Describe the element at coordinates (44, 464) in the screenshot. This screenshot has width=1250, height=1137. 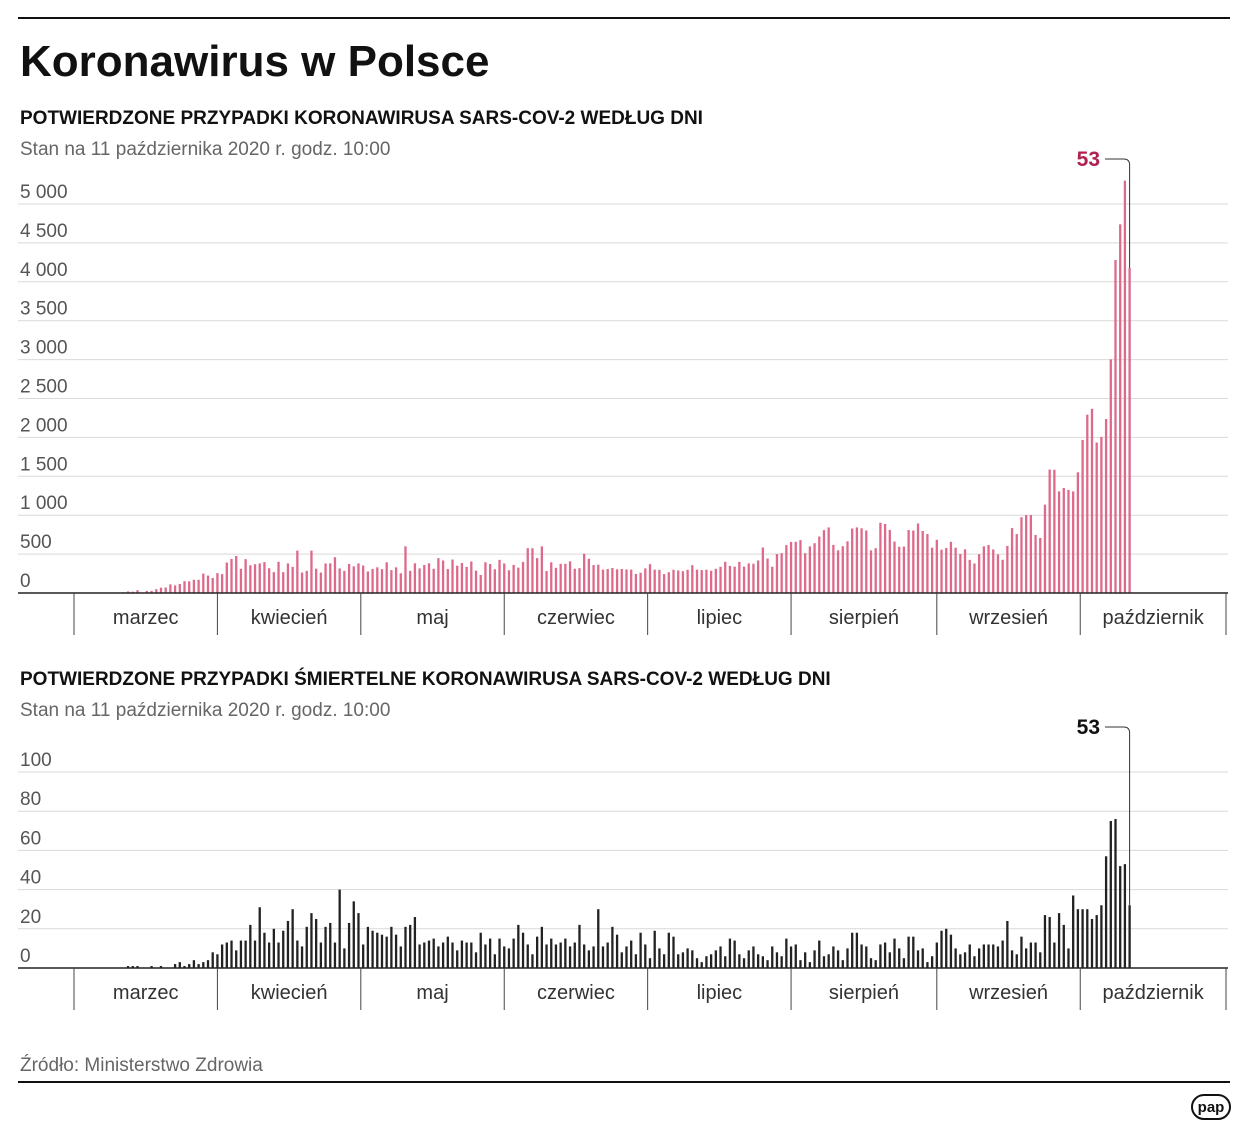
I see `y-tick-label: 1 500` at that location.